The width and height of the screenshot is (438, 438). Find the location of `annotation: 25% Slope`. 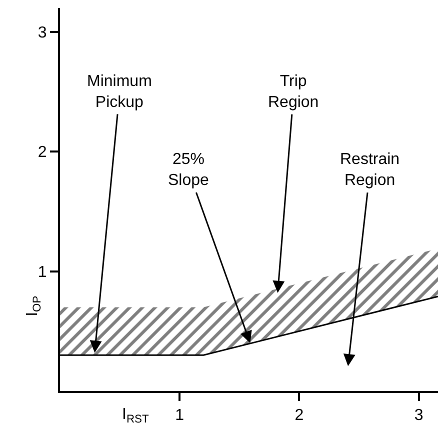

annotation: 25% Slope is located at coordinates (189, 170).